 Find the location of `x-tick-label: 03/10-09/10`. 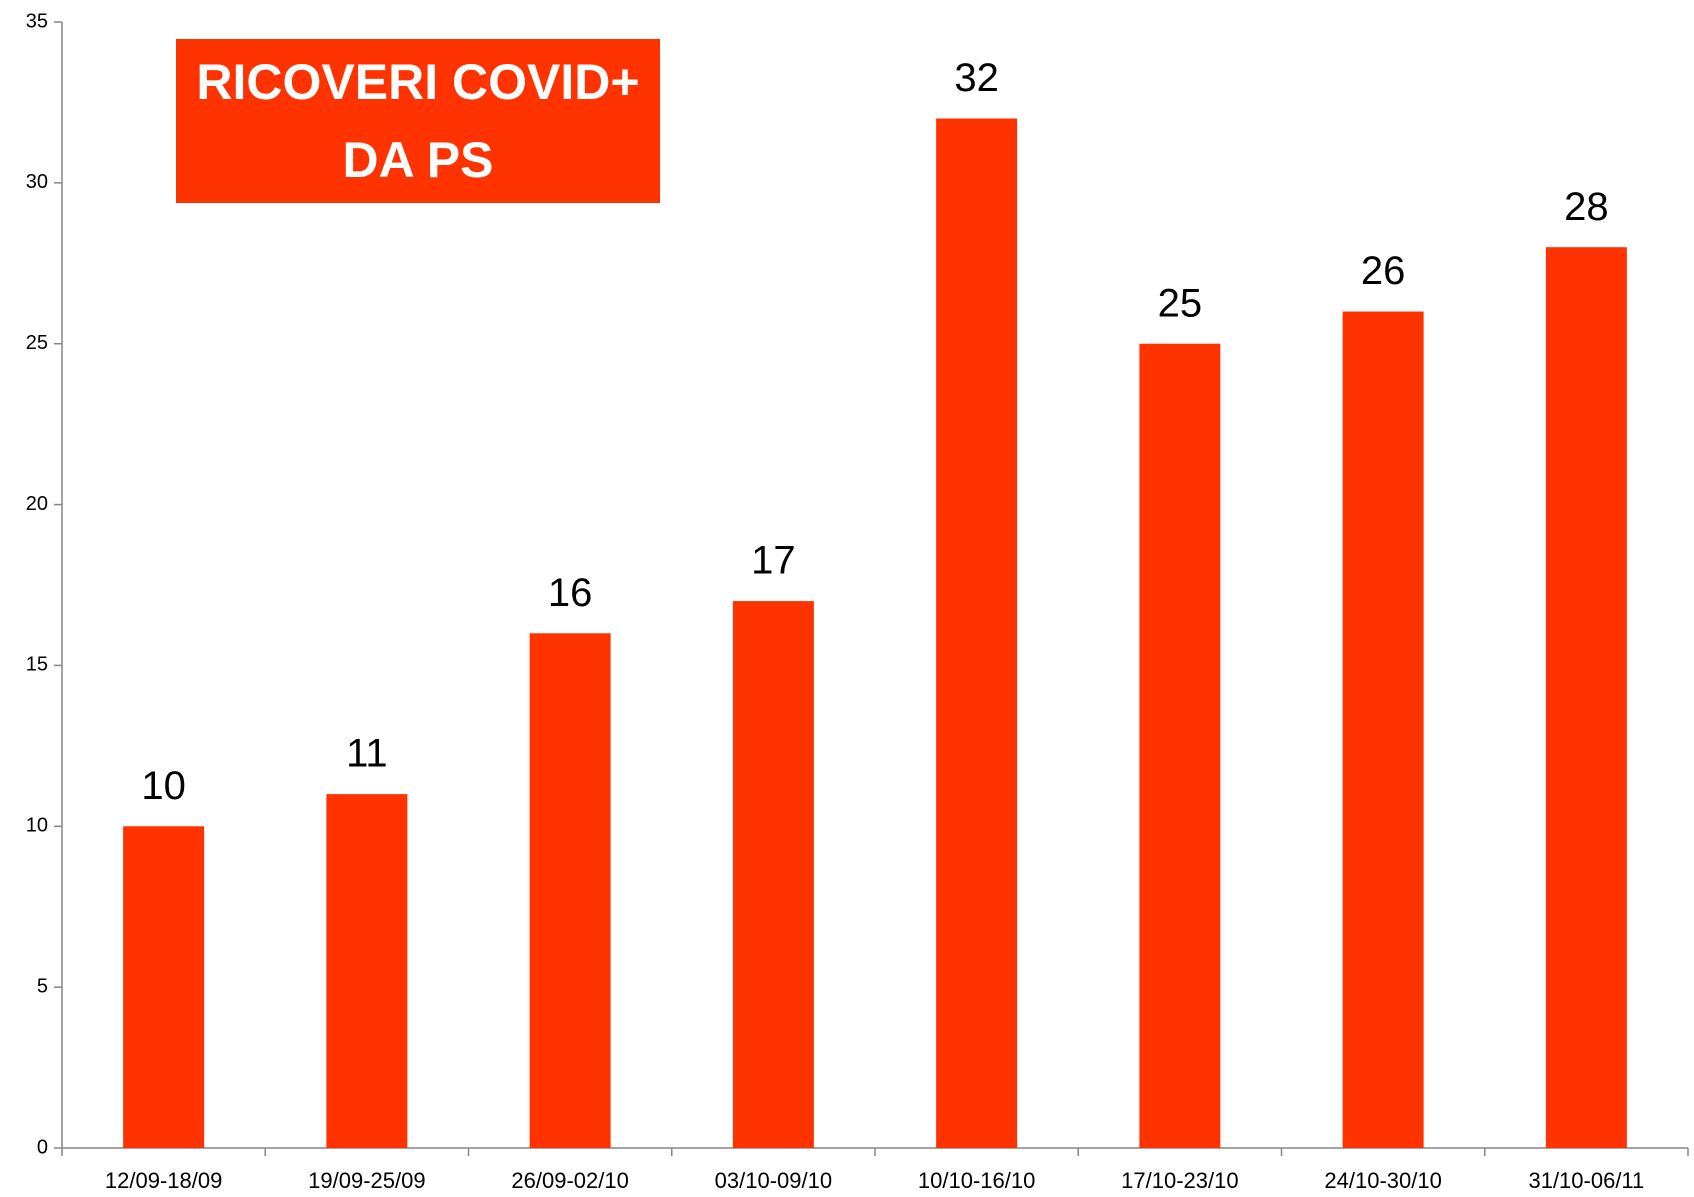

x-tick-label: 03/10-09/10 is located at coordinates (773, 1180).